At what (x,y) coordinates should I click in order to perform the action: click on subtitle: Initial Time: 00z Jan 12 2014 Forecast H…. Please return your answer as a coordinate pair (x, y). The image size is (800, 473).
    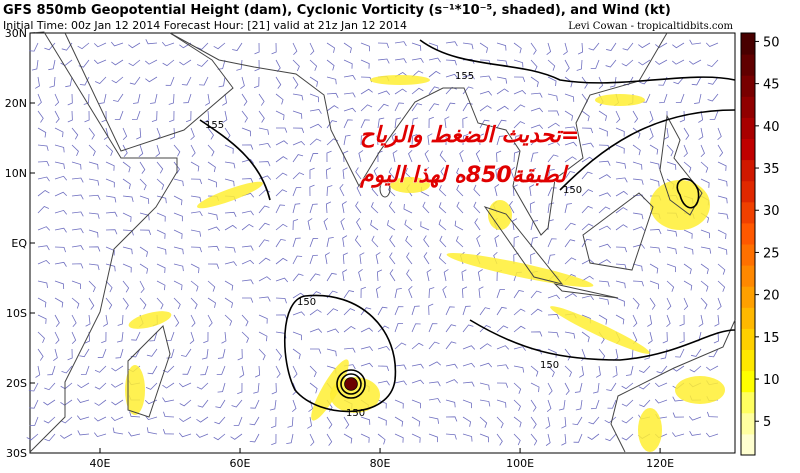
    Looking at the image, I should click on (205, 25).